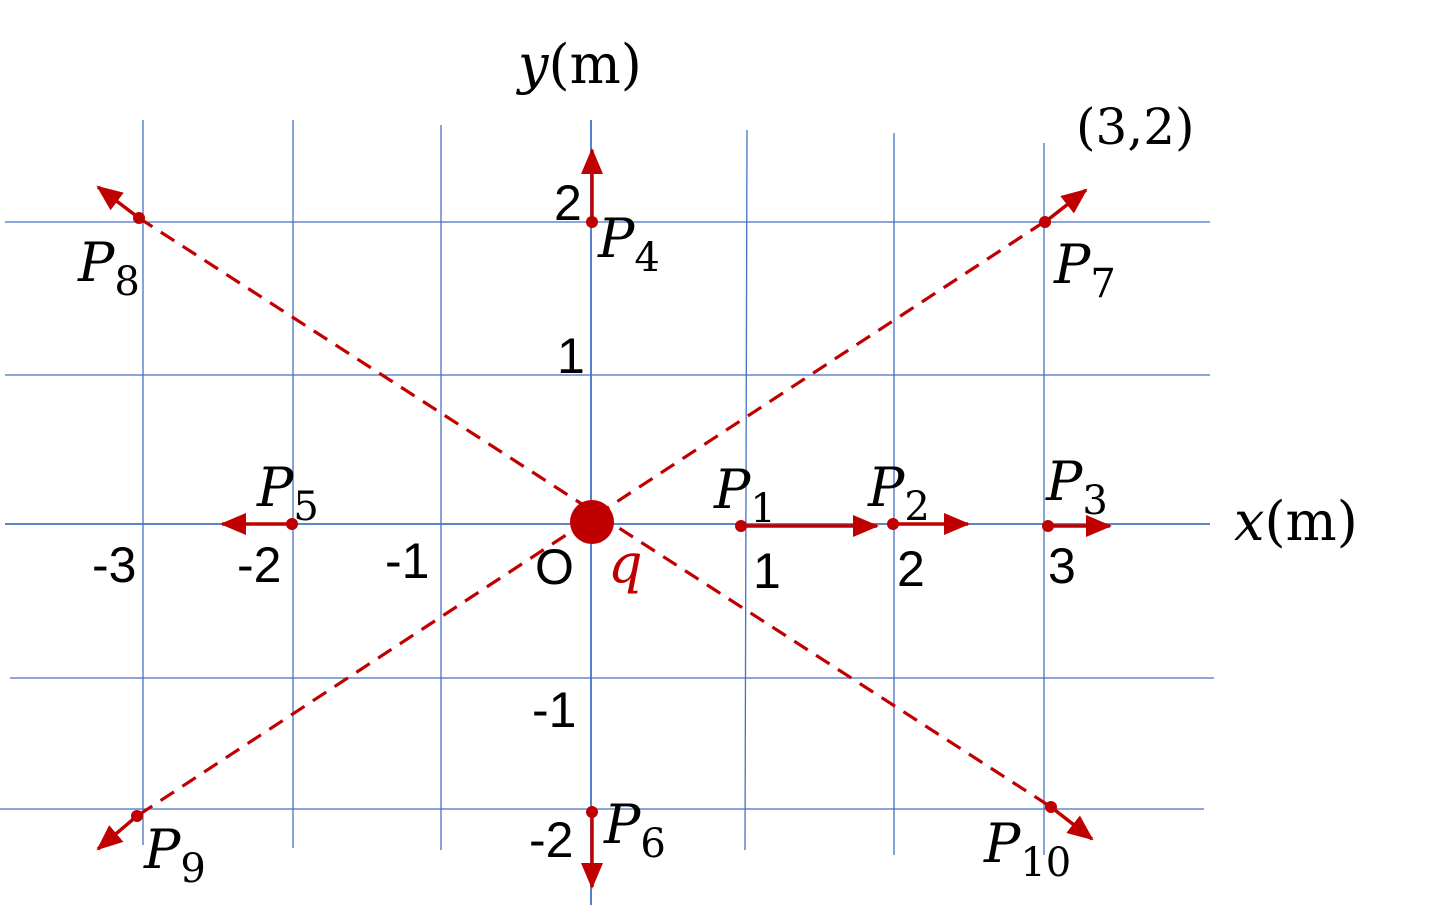 The height and width of the screenshot is (922, 1437). Describe the element at coordinates (1027, 849) in the screenshot. I see `point-label-p10: P10` at that location.